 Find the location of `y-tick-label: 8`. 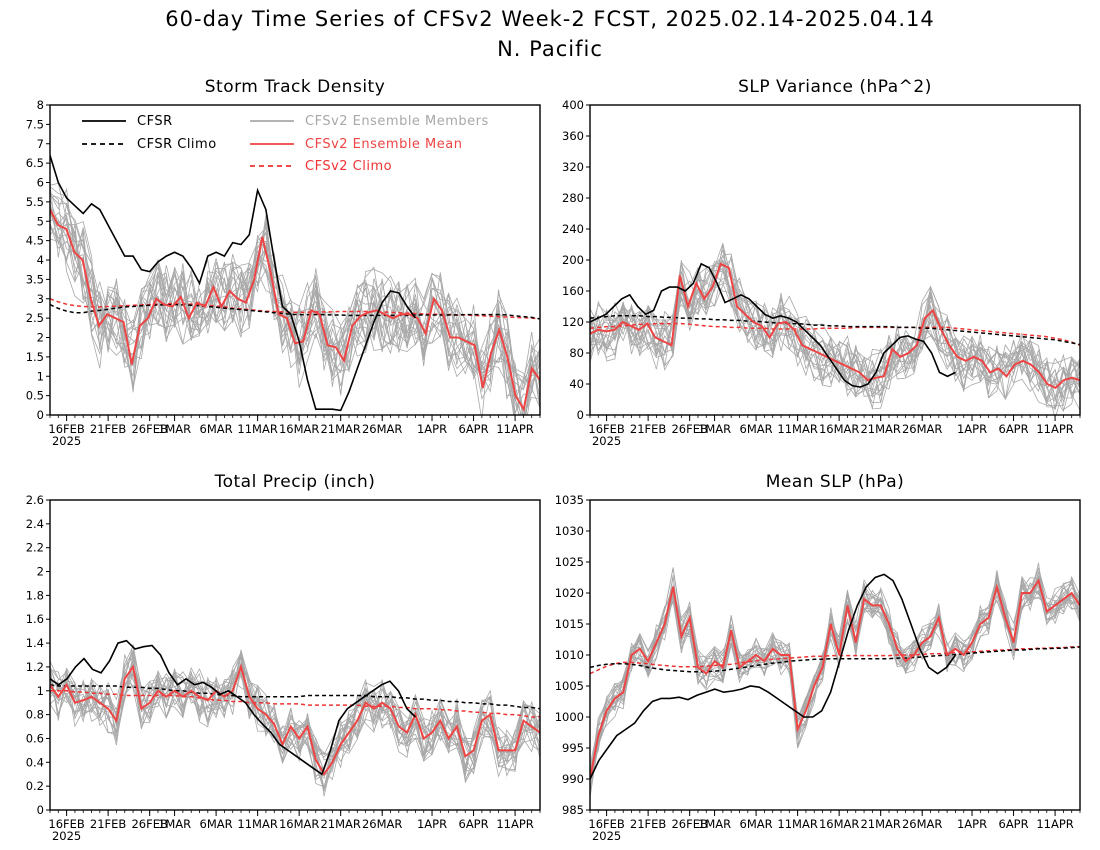

y-tick-label: 8 is located at coordinates (40, 105).